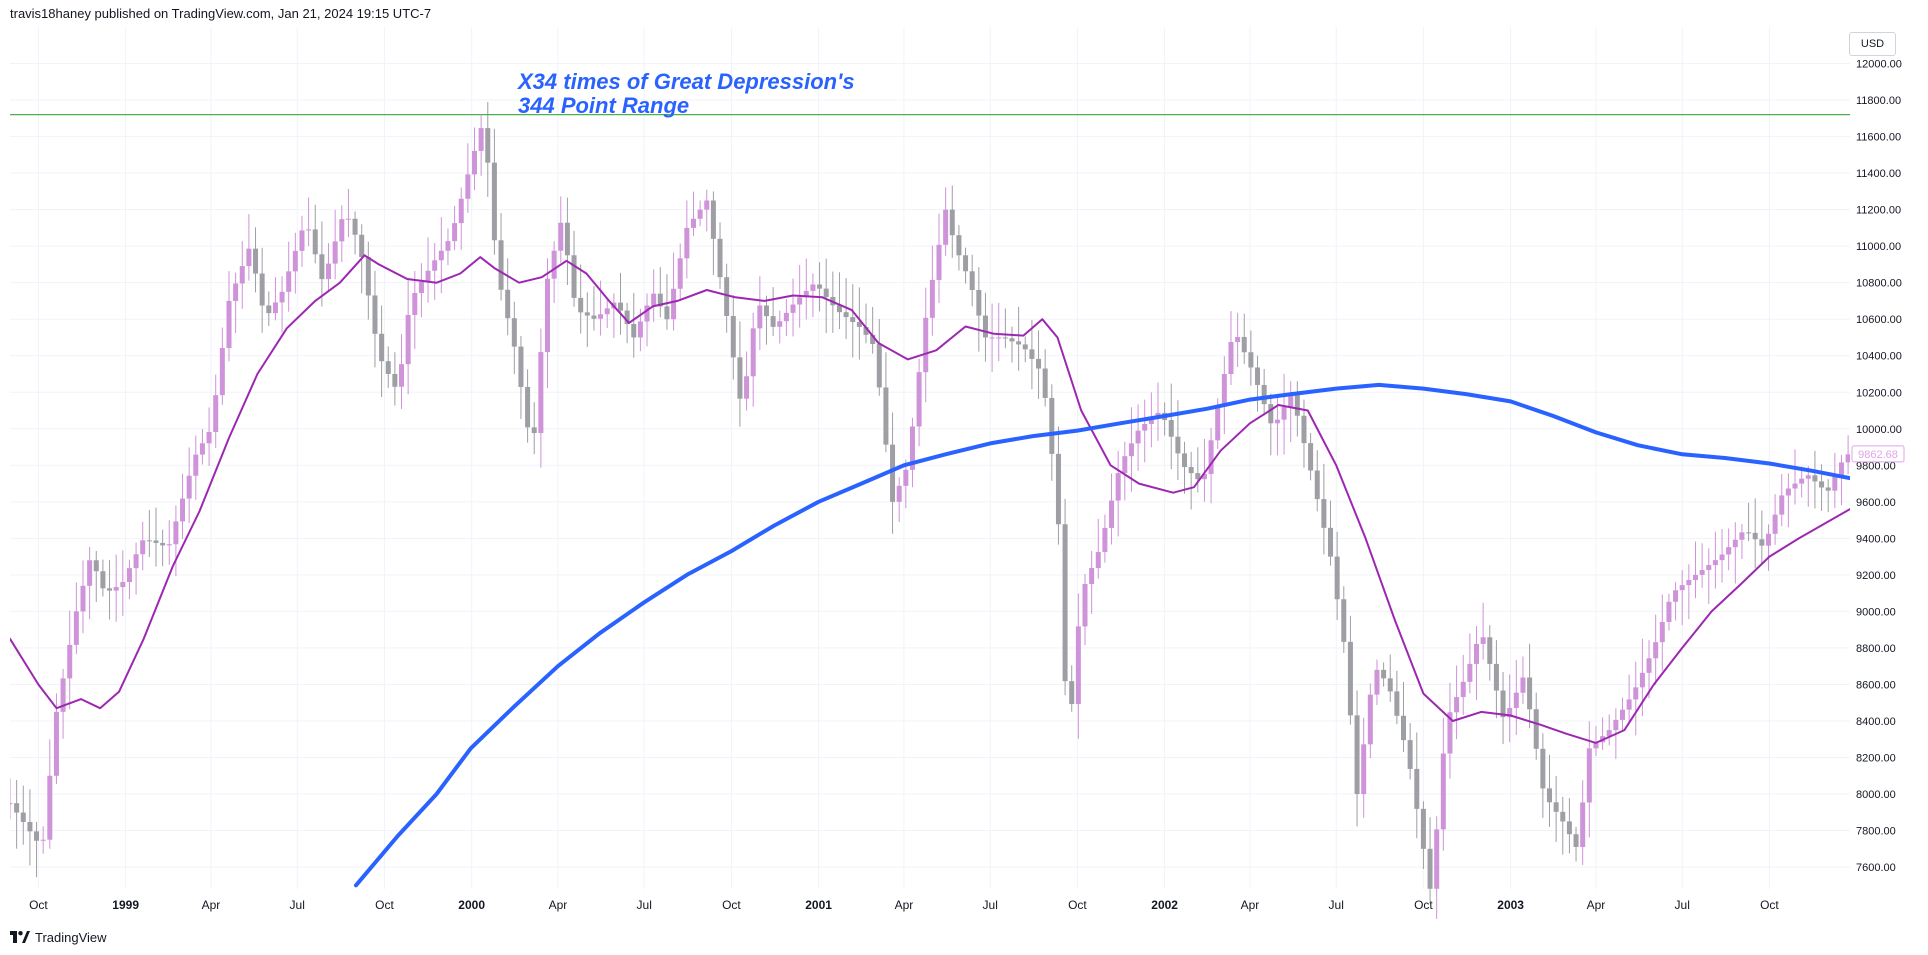 The height and width of the screenshot is (955, 1928). Describe the element at coordinates (1878, 247) in the screenshot. I see `price-tick-label: 11000.00` at that location.